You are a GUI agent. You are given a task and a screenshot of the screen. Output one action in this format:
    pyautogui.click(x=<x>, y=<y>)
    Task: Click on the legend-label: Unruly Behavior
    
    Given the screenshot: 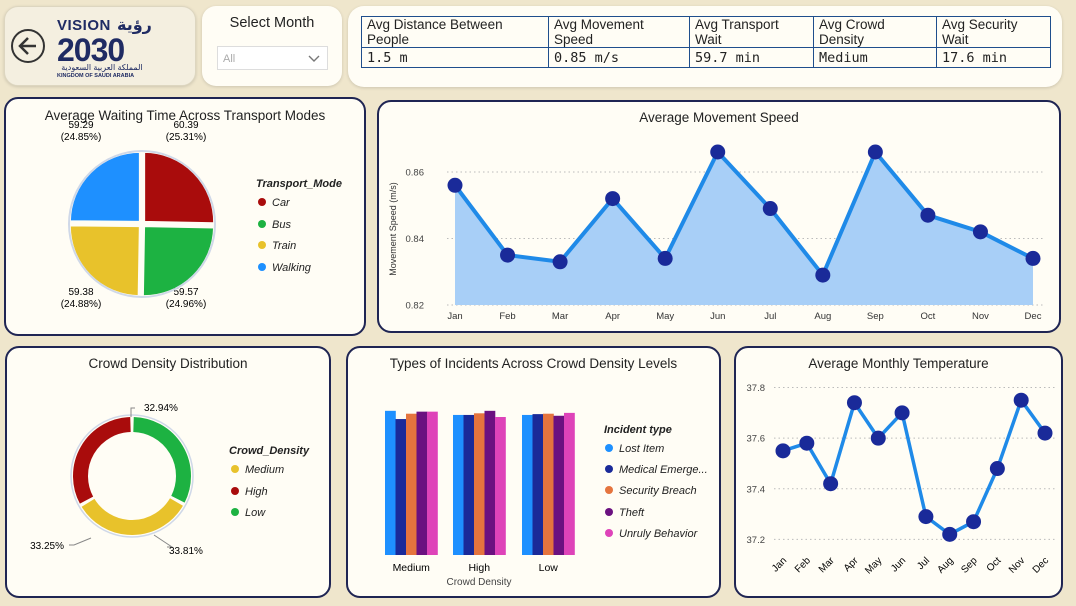 What is the action you would take?
    pyautogui.click(x=658, y=533)
    